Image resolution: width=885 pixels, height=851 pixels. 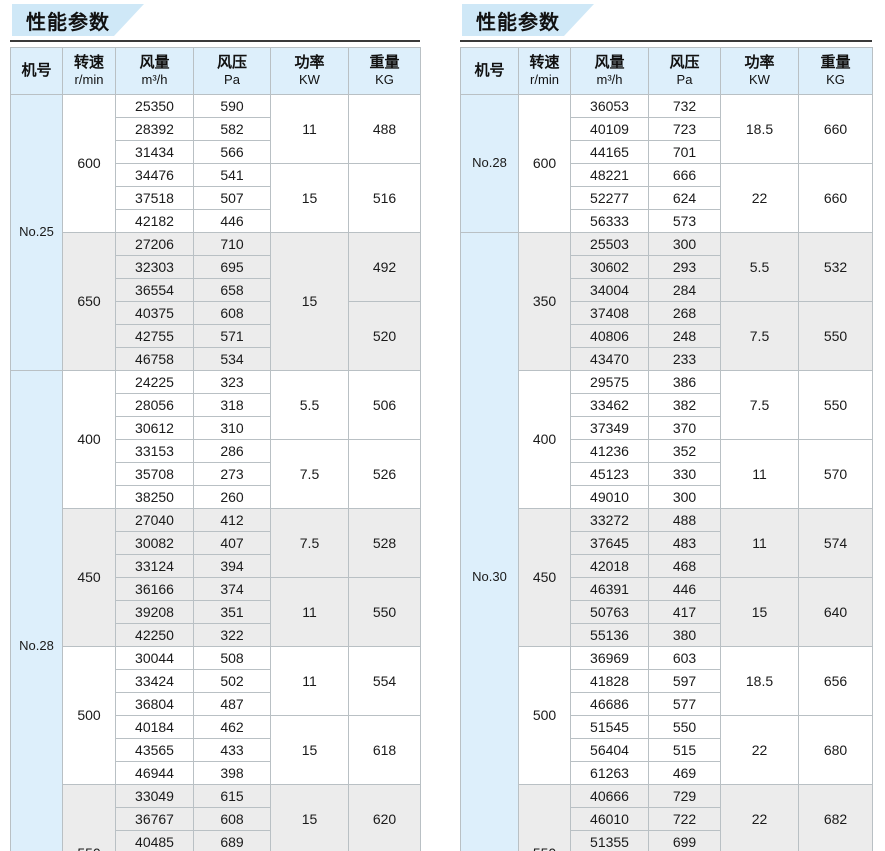 What do you see at coordinates (215, 41) in the screenshot?
I see `banner-underline` at bounding box center [215, 41].